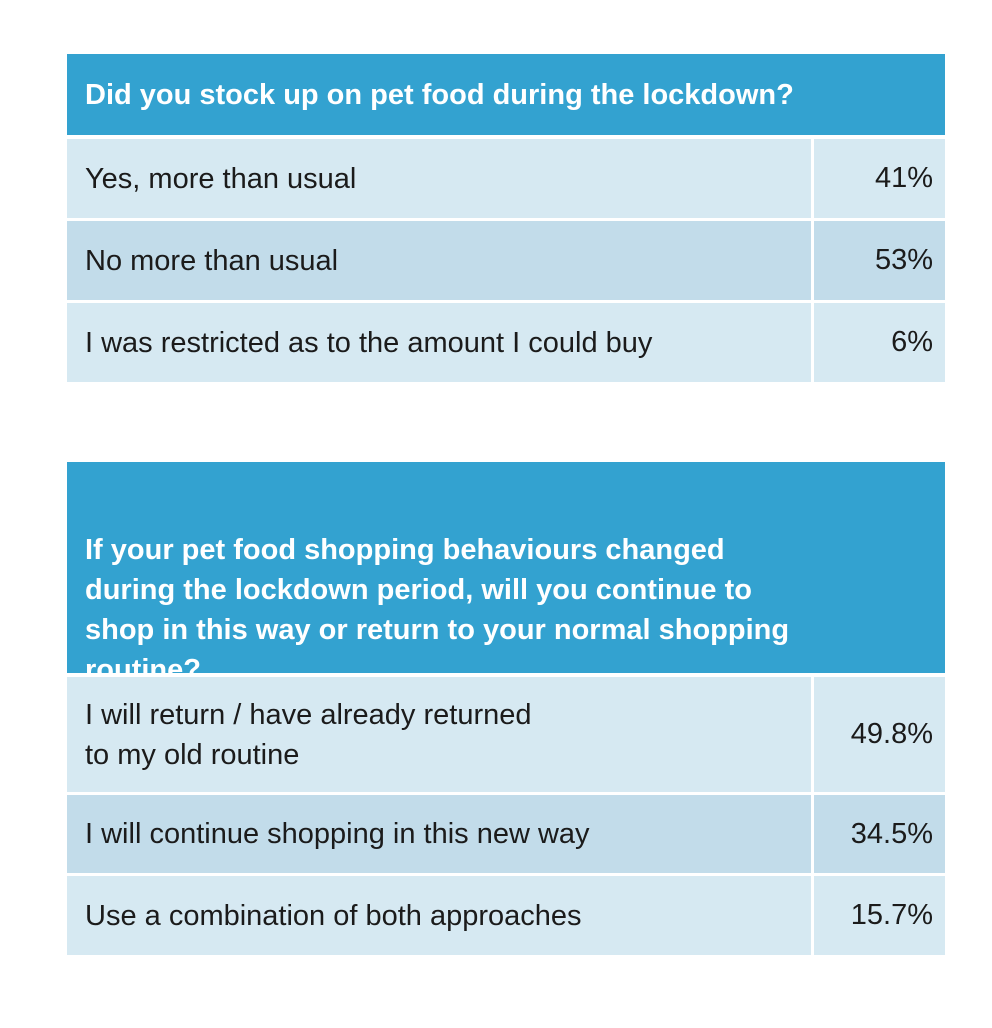  I want to click on answer-percent: 15.7%, so click(879, 915).